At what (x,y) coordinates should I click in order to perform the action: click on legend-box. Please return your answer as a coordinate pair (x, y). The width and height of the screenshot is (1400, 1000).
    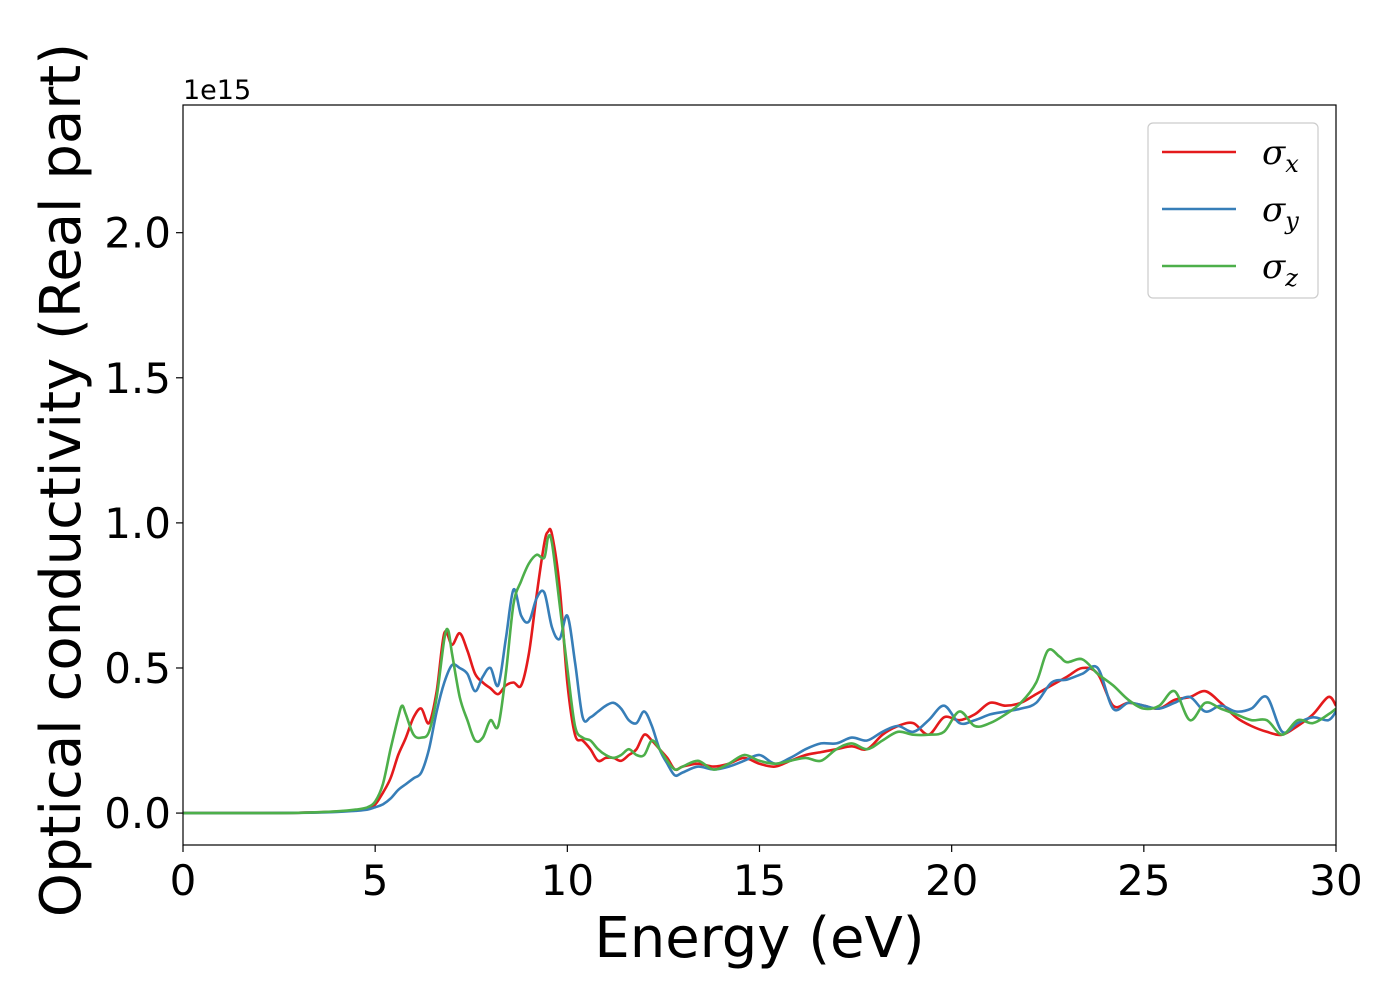
    Looking at the image, I should click on (1233, 210).